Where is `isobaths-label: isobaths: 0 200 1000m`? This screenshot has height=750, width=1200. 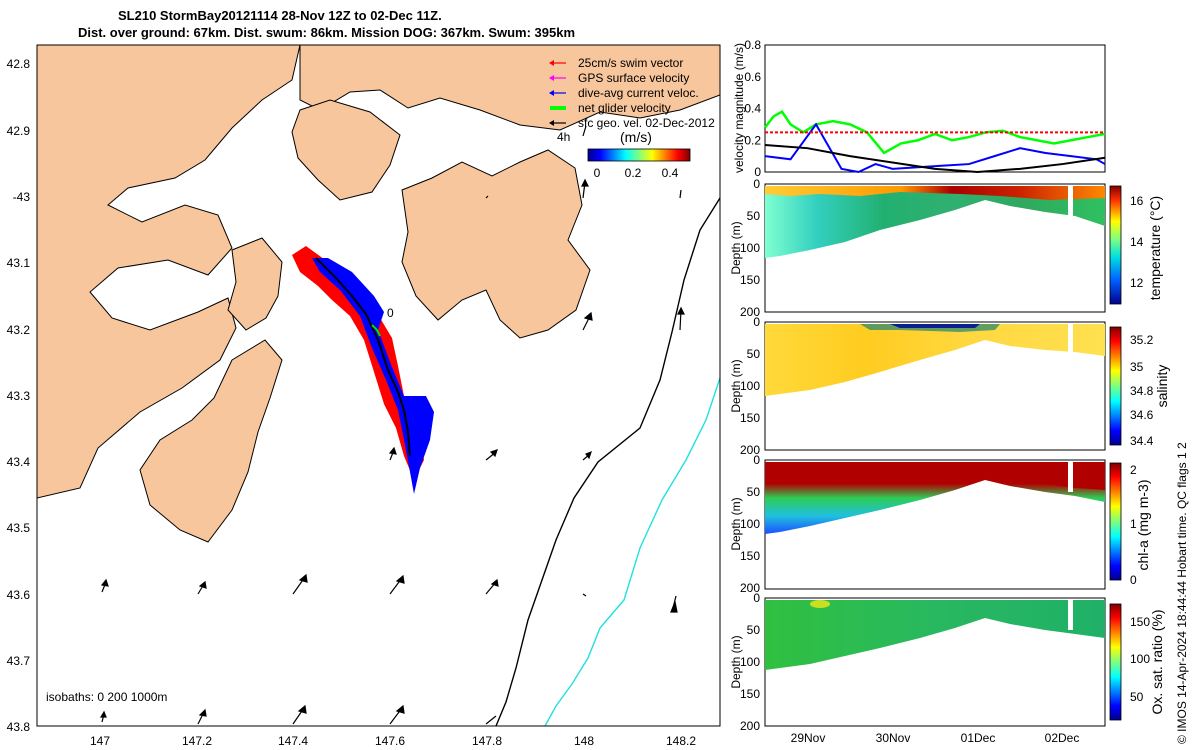
isobaths-label: isobaths: 0 200 1000m is located at coordinates (106, 697).